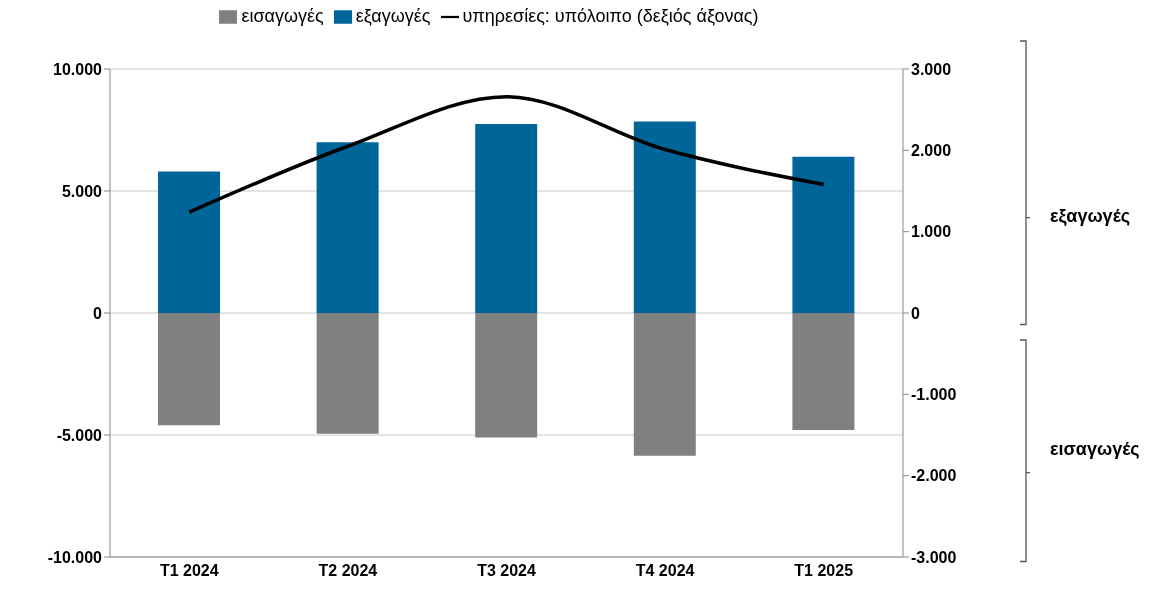 The image size is (1168, 601). What do you see at coordinates (78, 69) in the screenshot?
I see `y-tick-label: 10.000` at bounding box center [78, 69].